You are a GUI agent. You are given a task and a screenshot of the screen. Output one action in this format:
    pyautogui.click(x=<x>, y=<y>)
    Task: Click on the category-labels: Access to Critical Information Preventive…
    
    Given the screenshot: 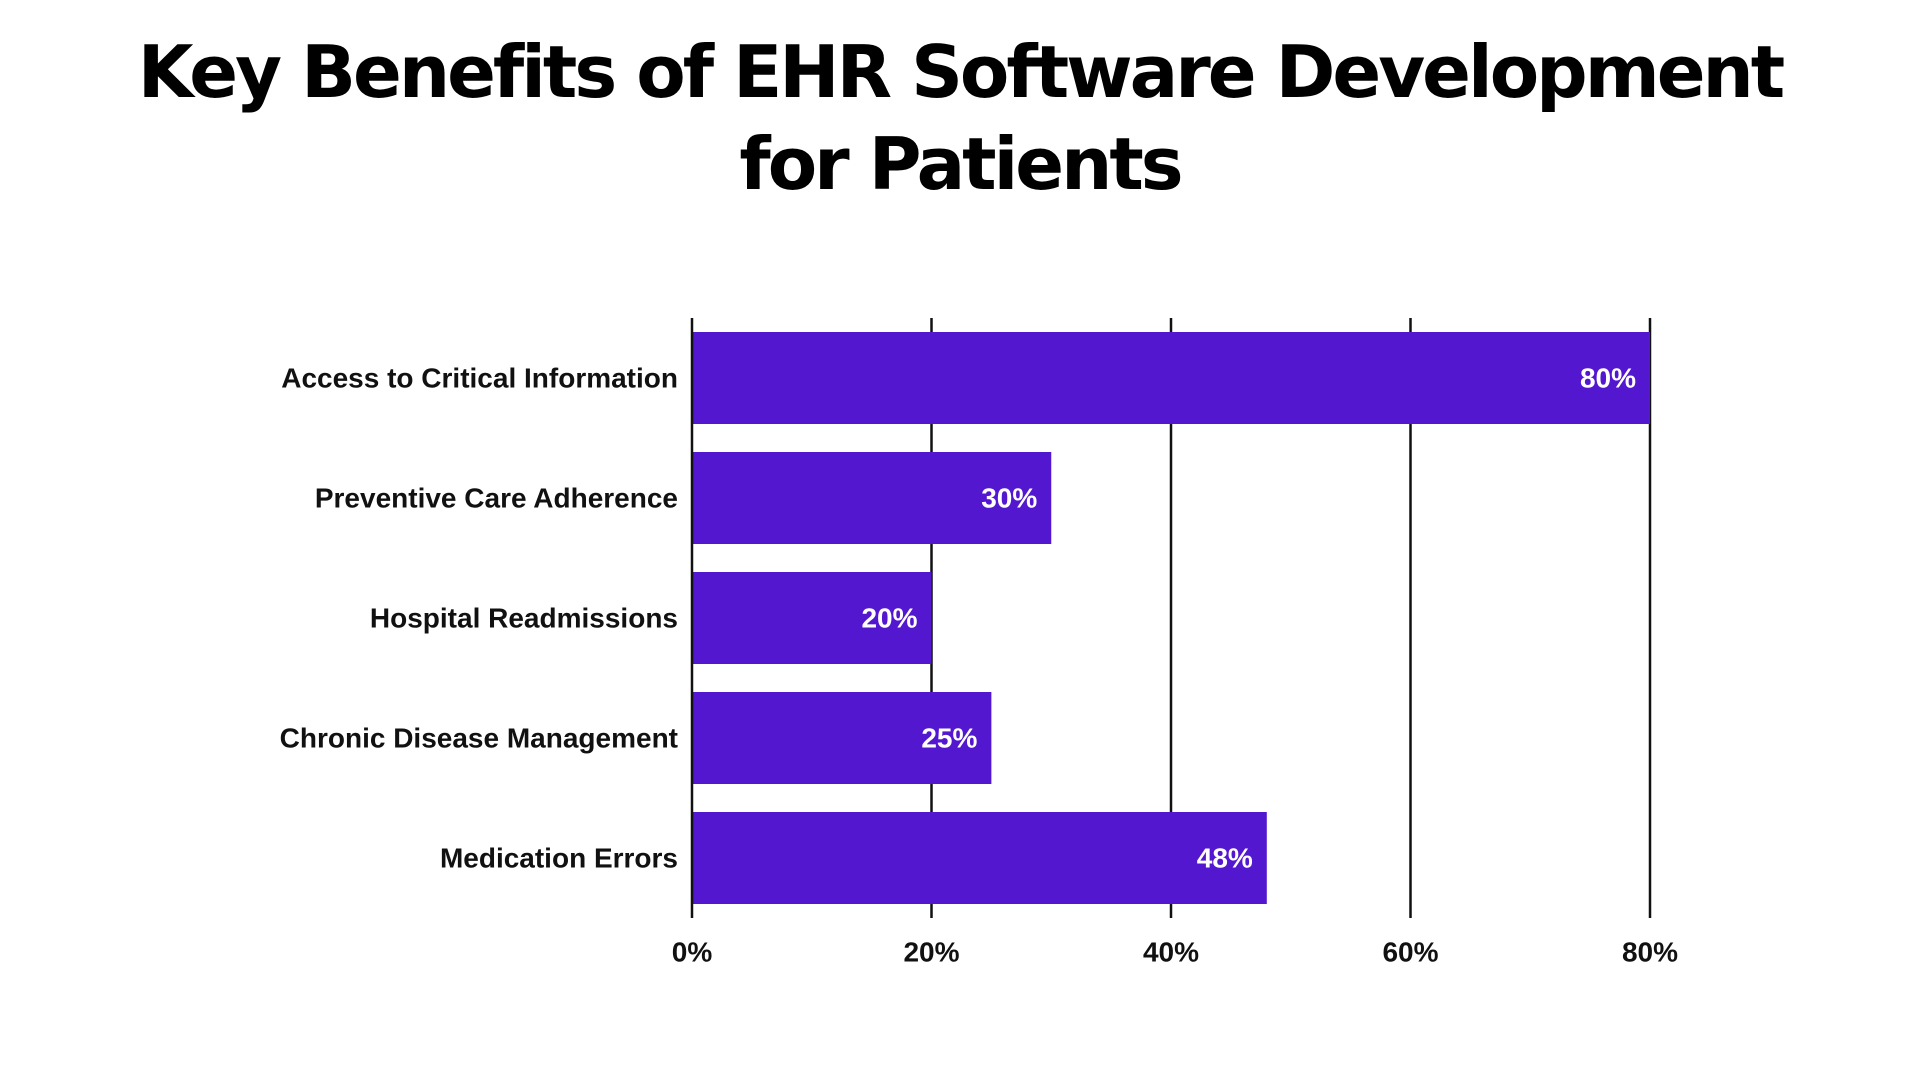 What is the action you would take?
    pyautogui.click(x=479, y=618)
    